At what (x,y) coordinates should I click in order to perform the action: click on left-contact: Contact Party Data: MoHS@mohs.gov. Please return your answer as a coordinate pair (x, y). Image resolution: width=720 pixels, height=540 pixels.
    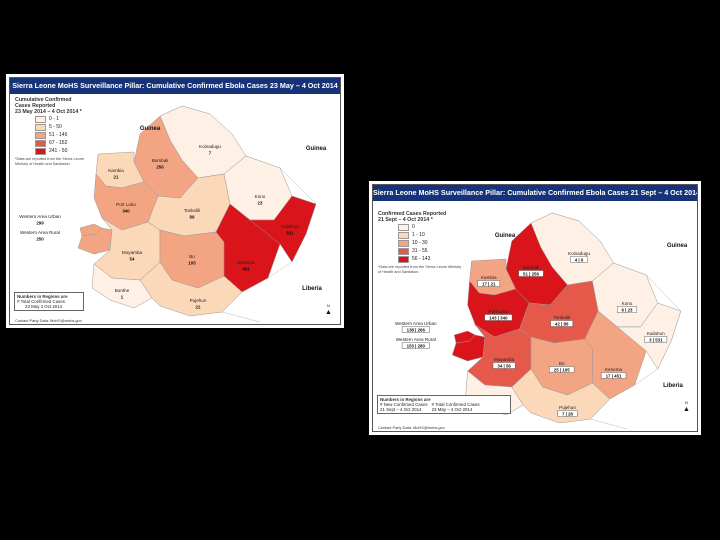
    Looking at the image, I should click on (48, 320).